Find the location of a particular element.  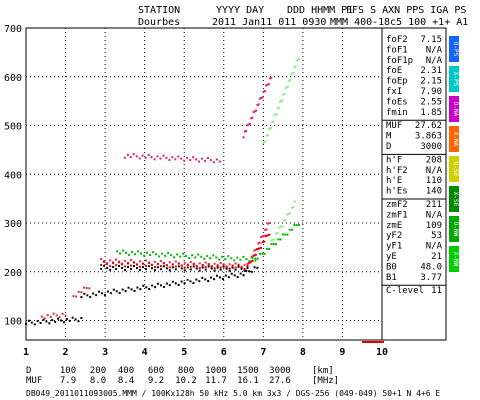

muf-row1-unit: [km] is located at coordinates (323, 371).